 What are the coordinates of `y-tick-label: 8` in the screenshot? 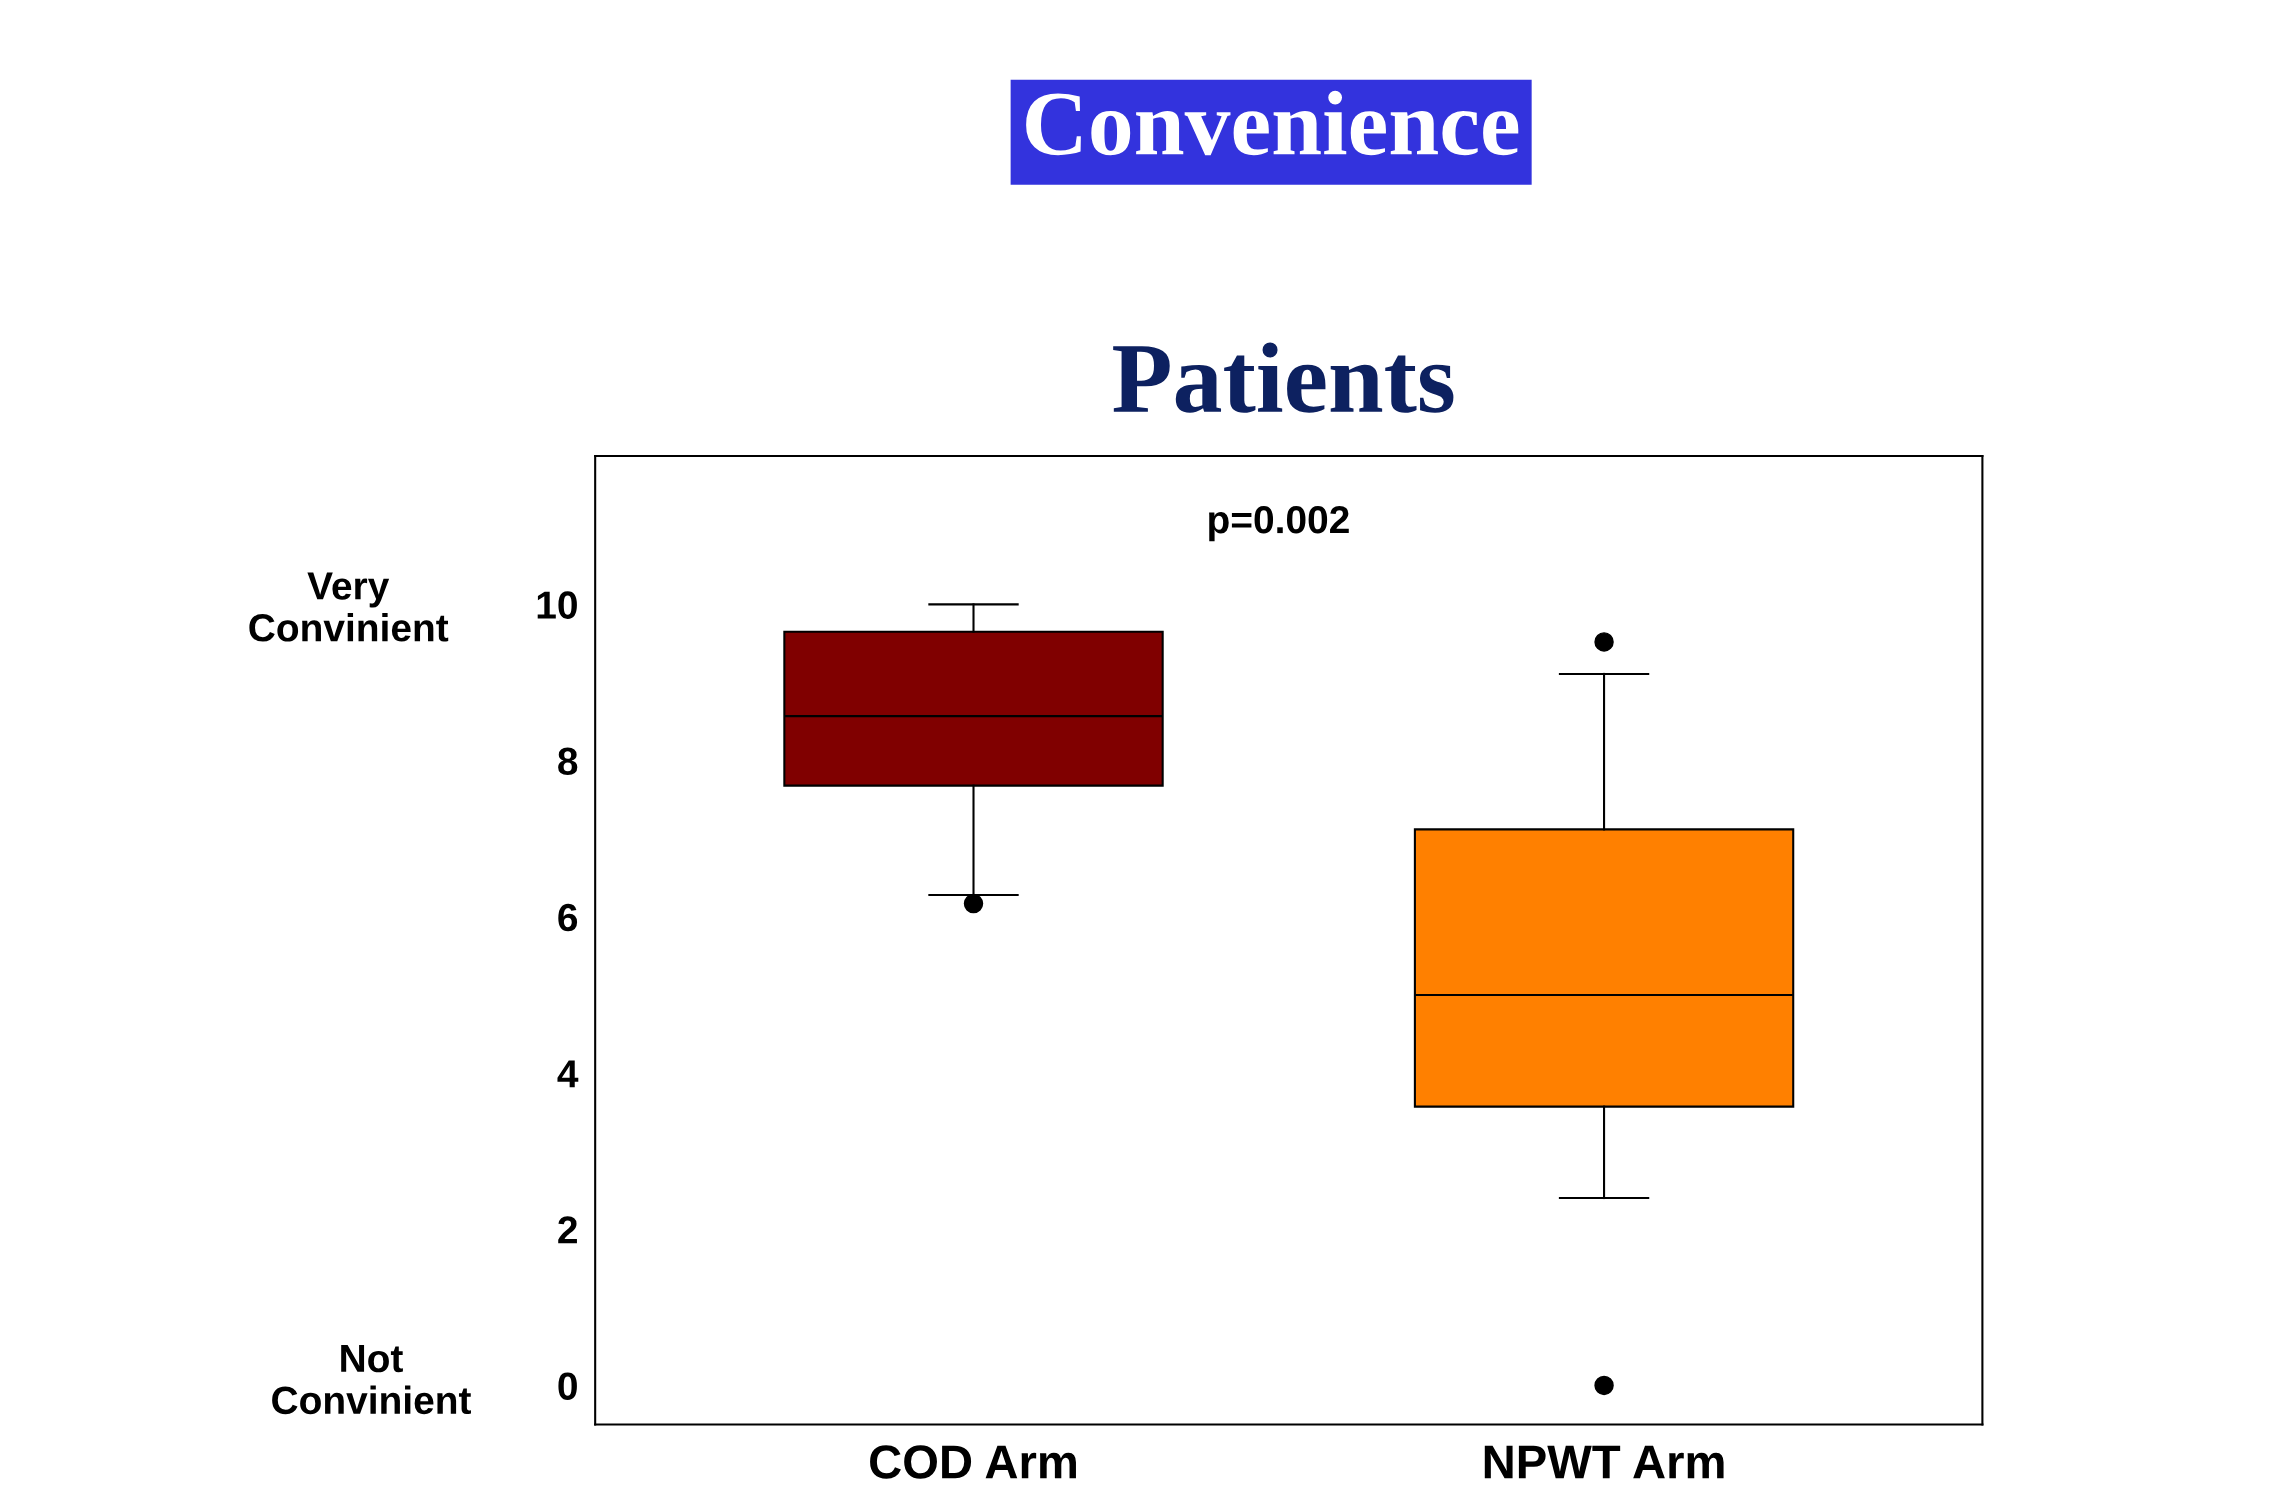 It's located at (568, 761).